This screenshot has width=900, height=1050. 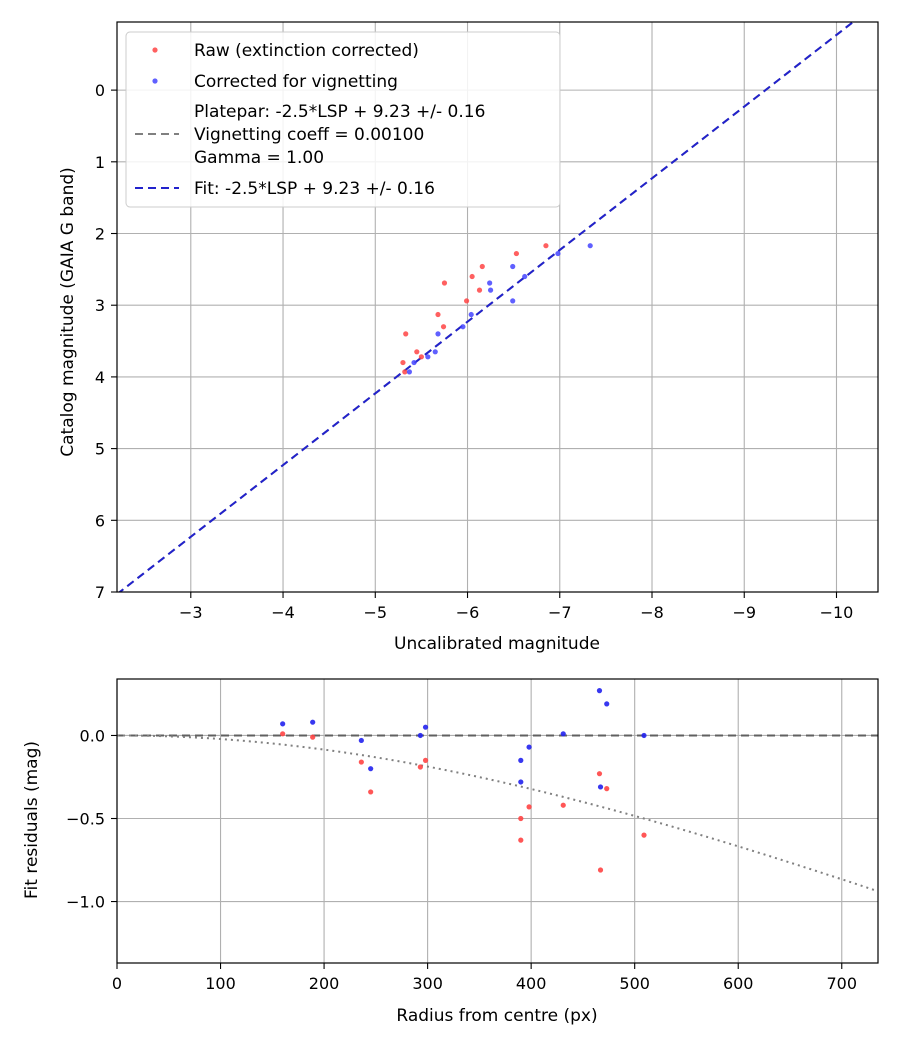 I want to click on y-tick-label: 4, so click(x=100, y=377).